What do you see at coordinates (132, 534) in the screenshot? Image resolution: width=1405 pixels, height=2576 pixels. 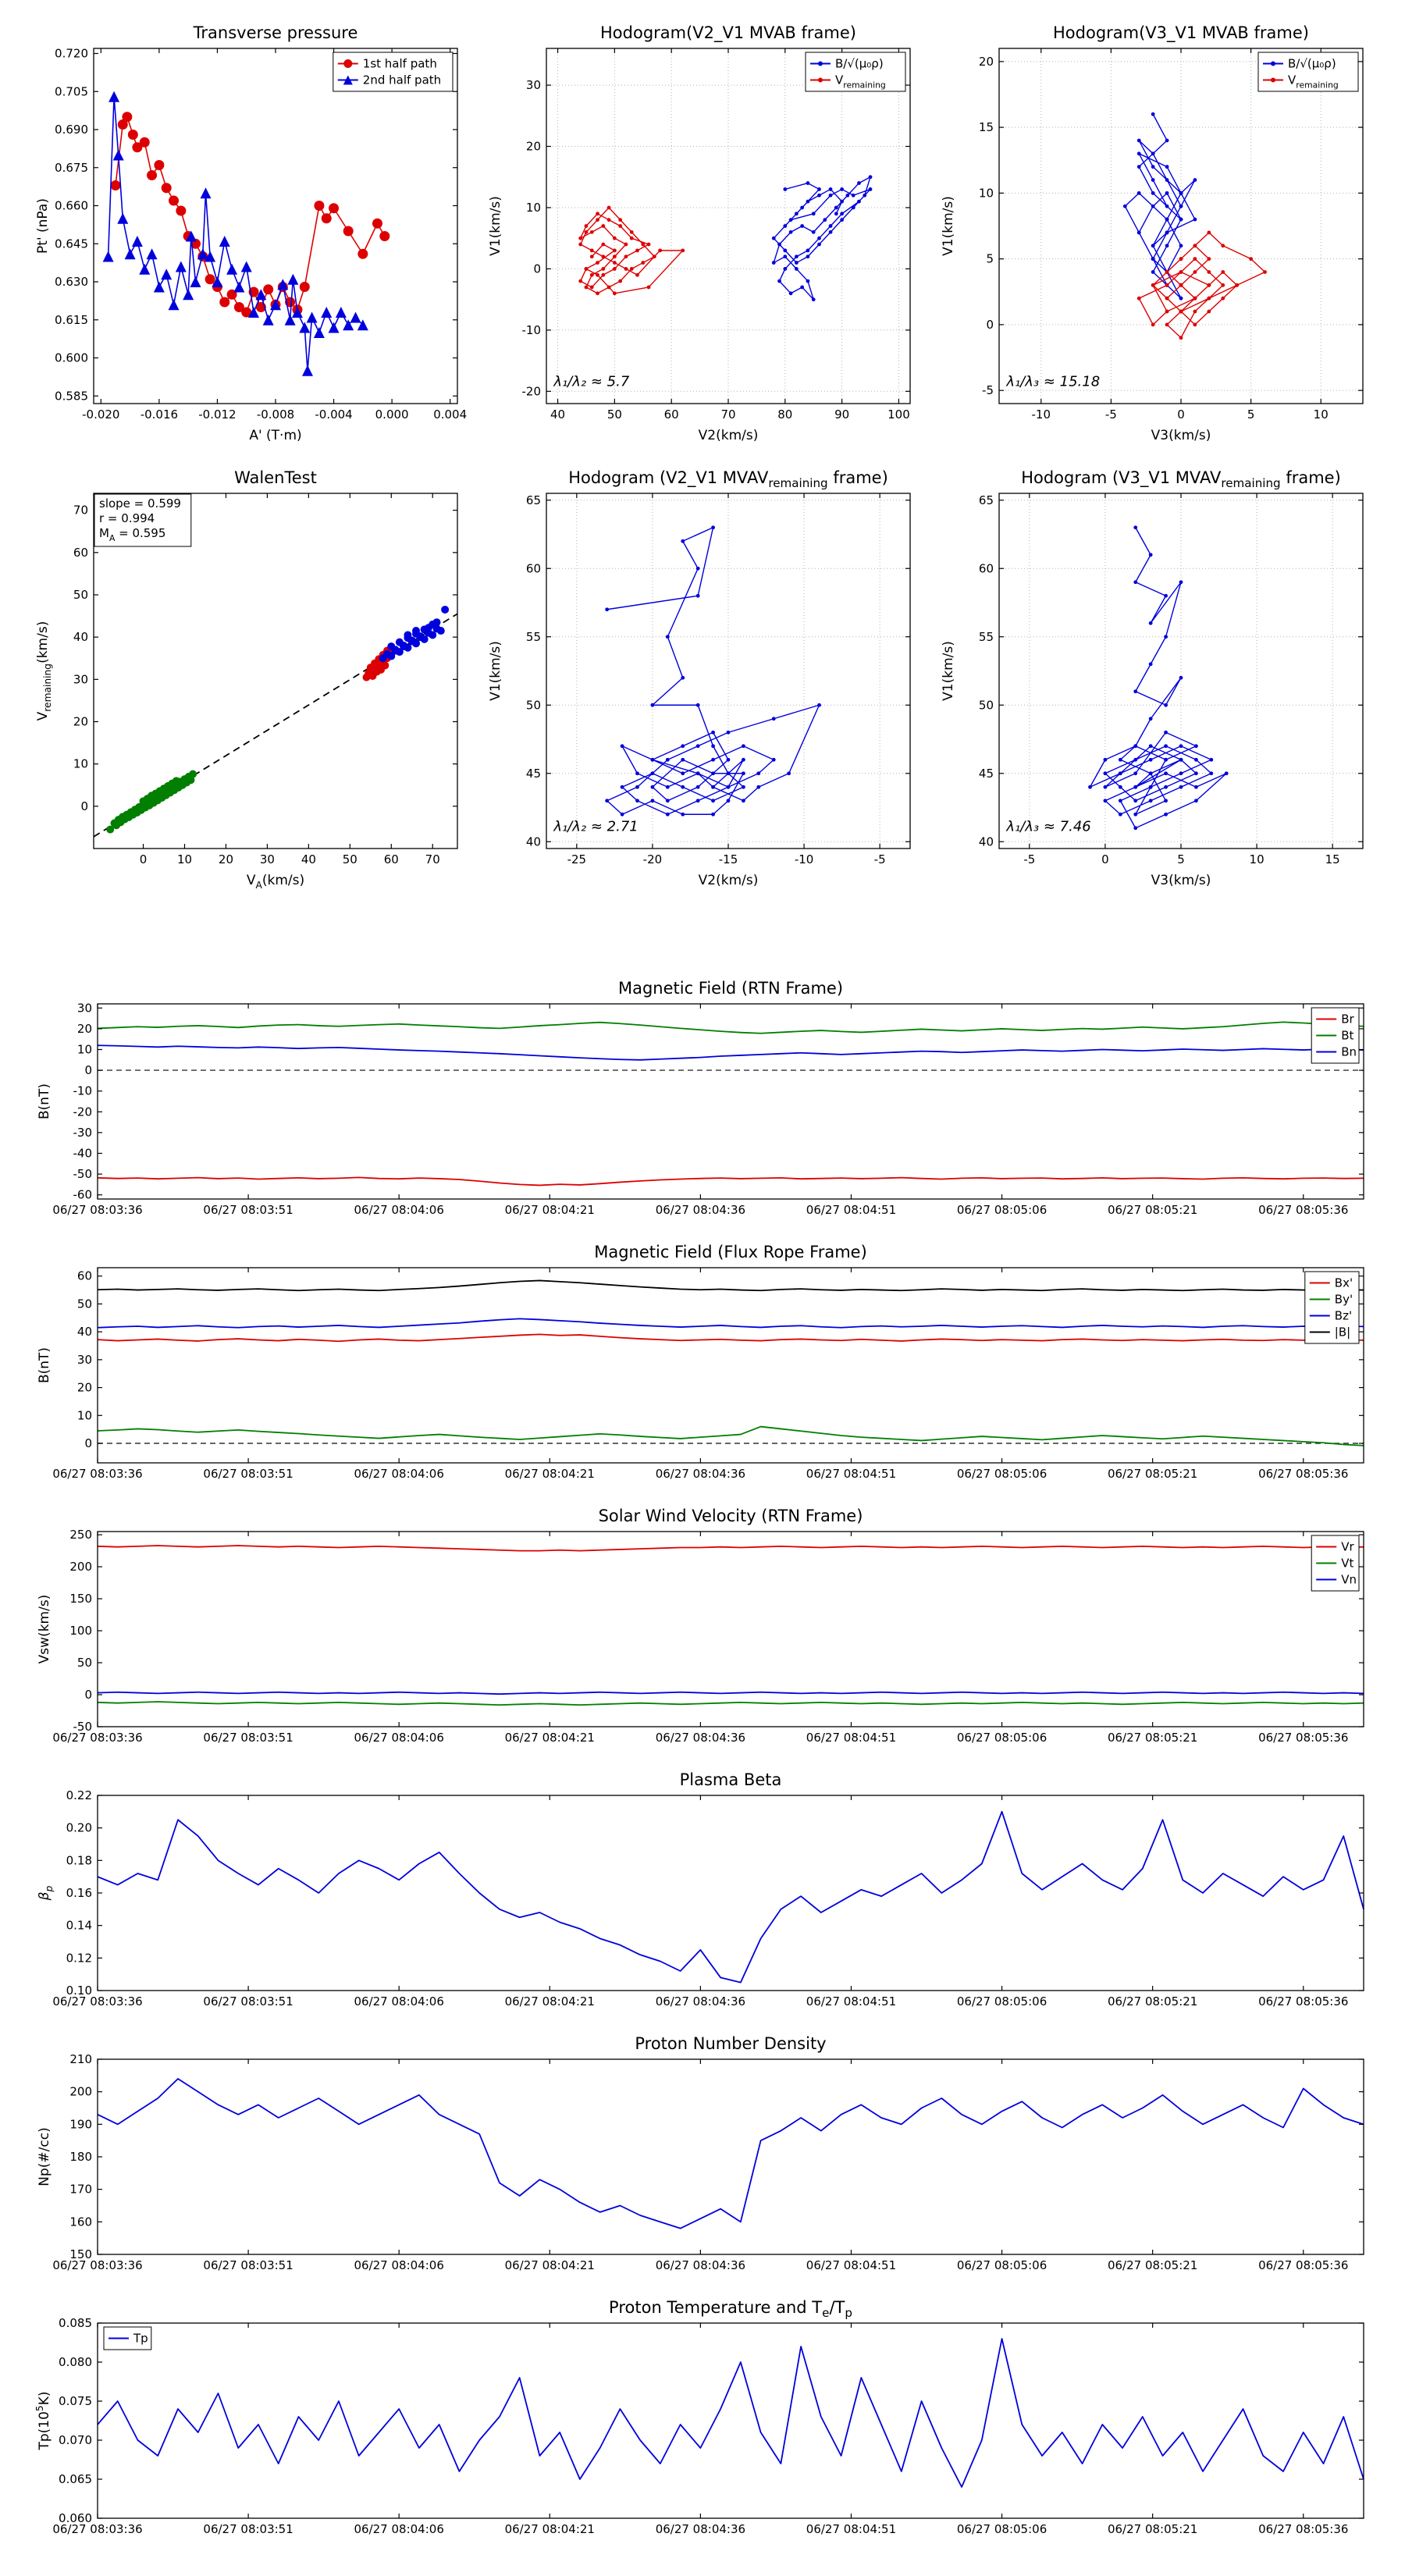 I see `svg-text: MA = 0.595` at bounding box center [132, 534].